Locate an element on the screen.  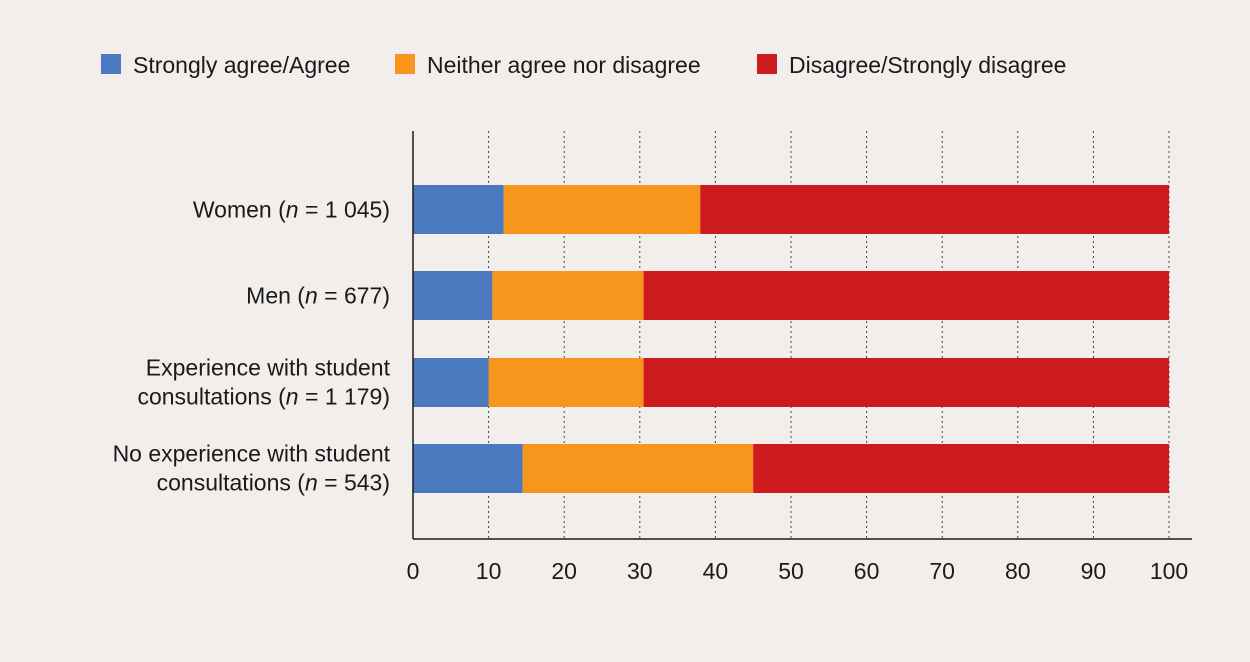
x-tick-label-50: 50 is located at coordinates (791, 571).